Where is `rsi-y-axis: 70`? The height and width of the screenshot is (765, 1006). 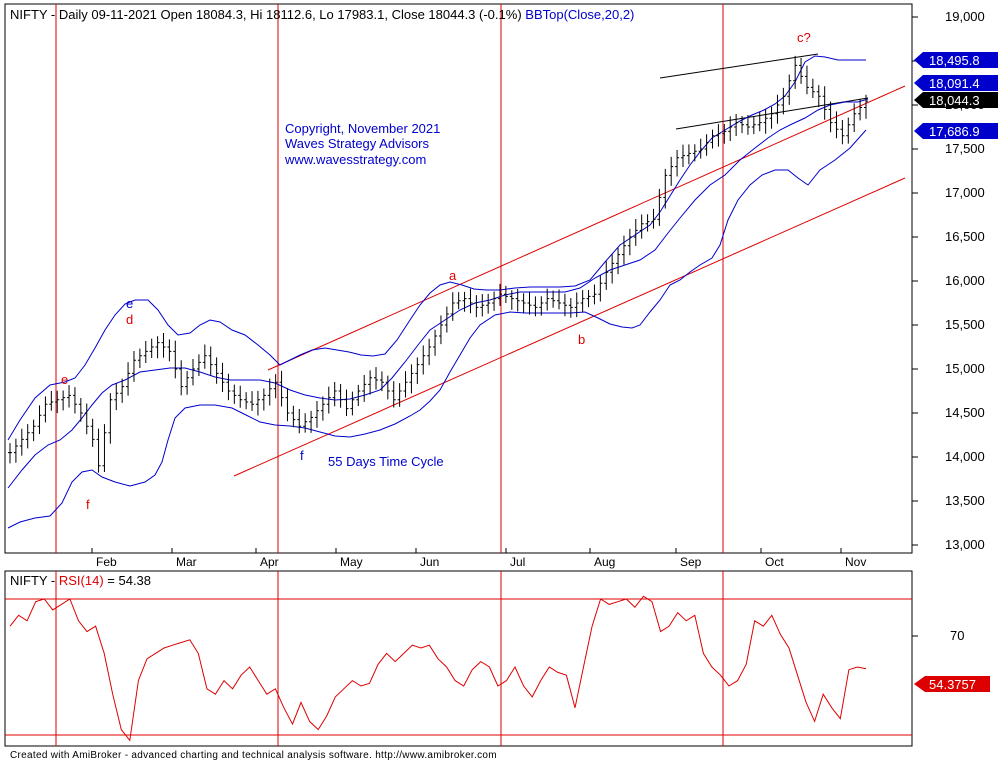 rsi-y-axis: 70 is located at coordinates (938, 635).